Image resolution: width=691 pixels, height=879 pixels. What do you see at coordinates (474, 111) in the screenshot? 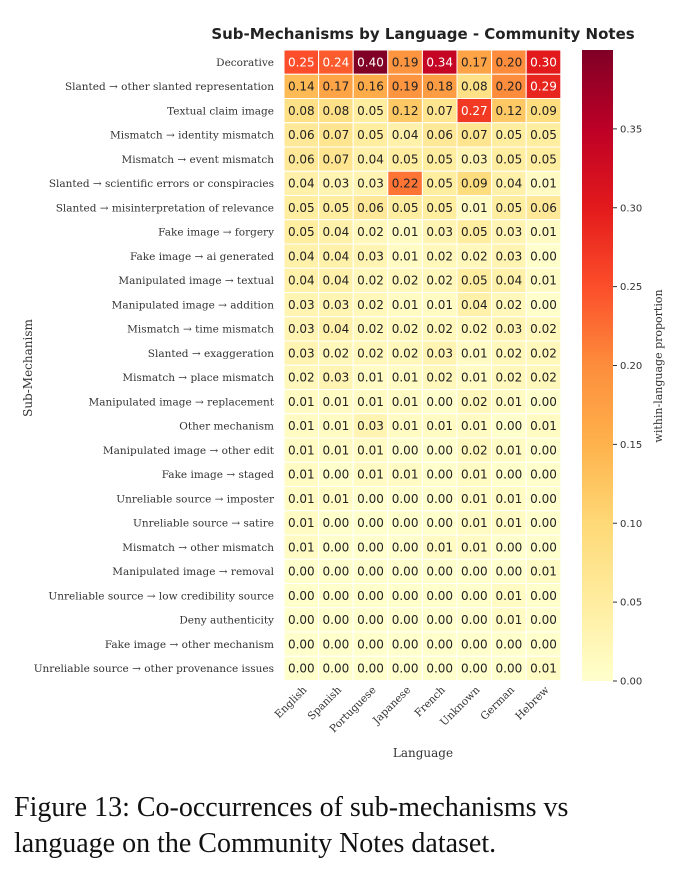
I see `cell-value-label: 0.27` at bounding box center [474, 111].